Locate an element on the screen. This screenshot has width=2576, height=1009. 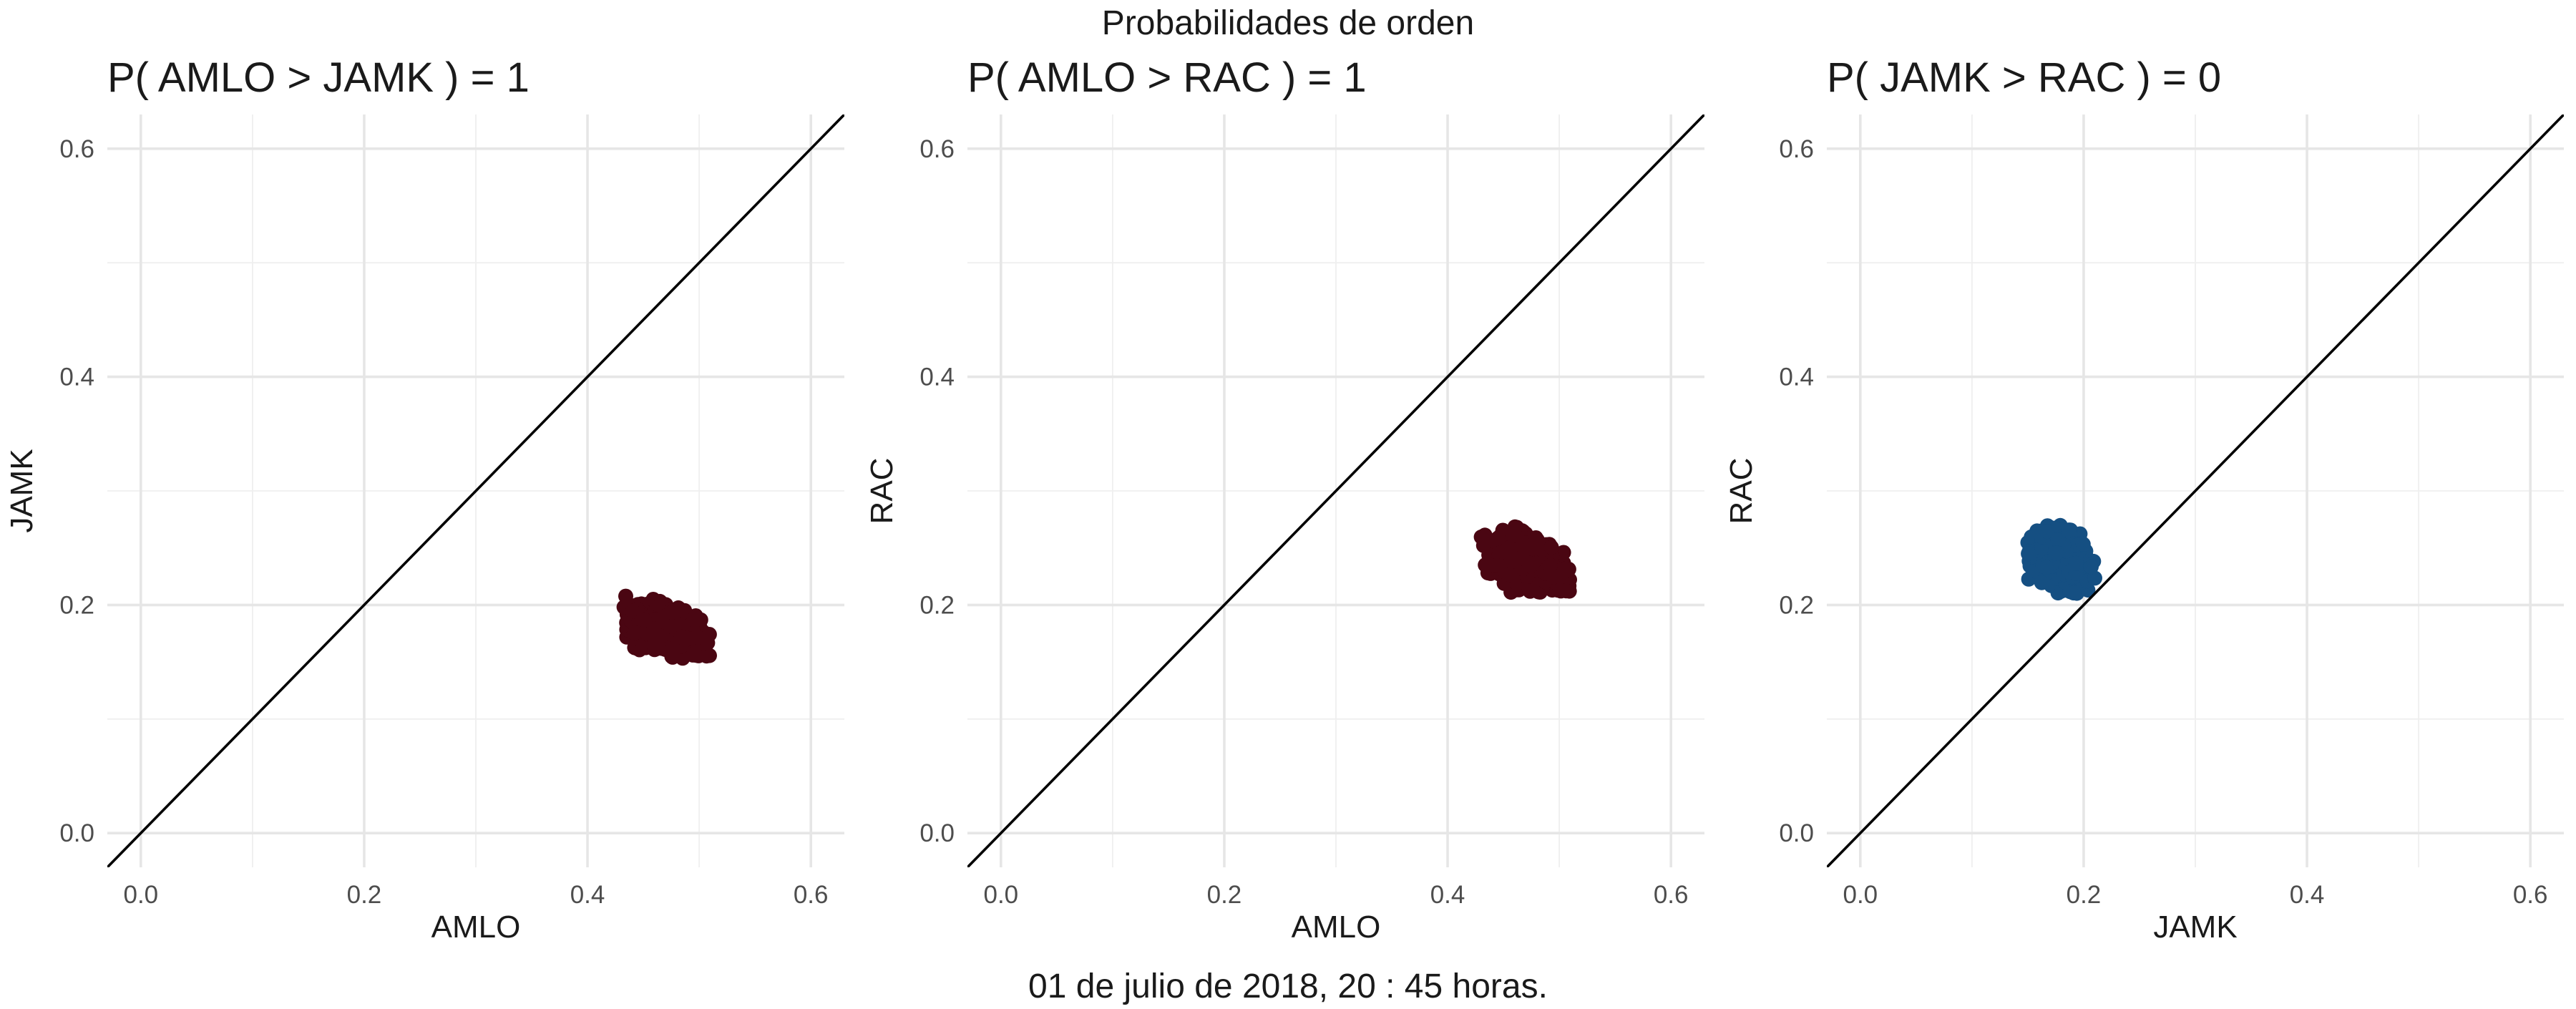
panel-title: P( AMLO > JAMK ) = 1 is located at coordinates (318, 77).